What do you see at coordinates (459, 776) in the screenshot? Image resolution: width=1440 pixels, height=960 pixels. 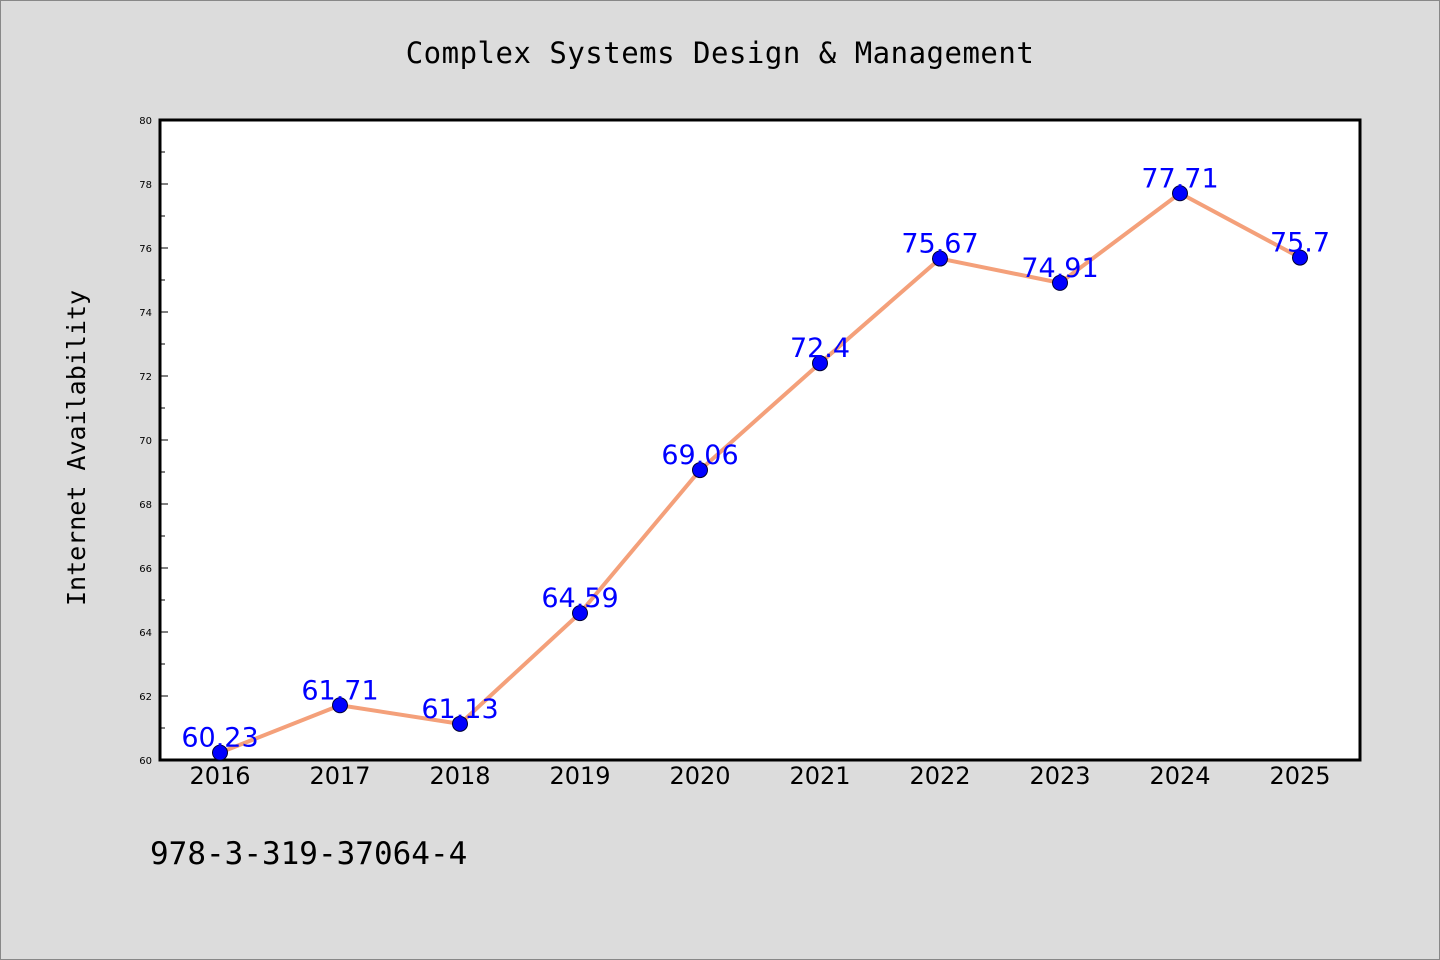 I see `x-tick-label: 2018` at bounding box center [459, 776].